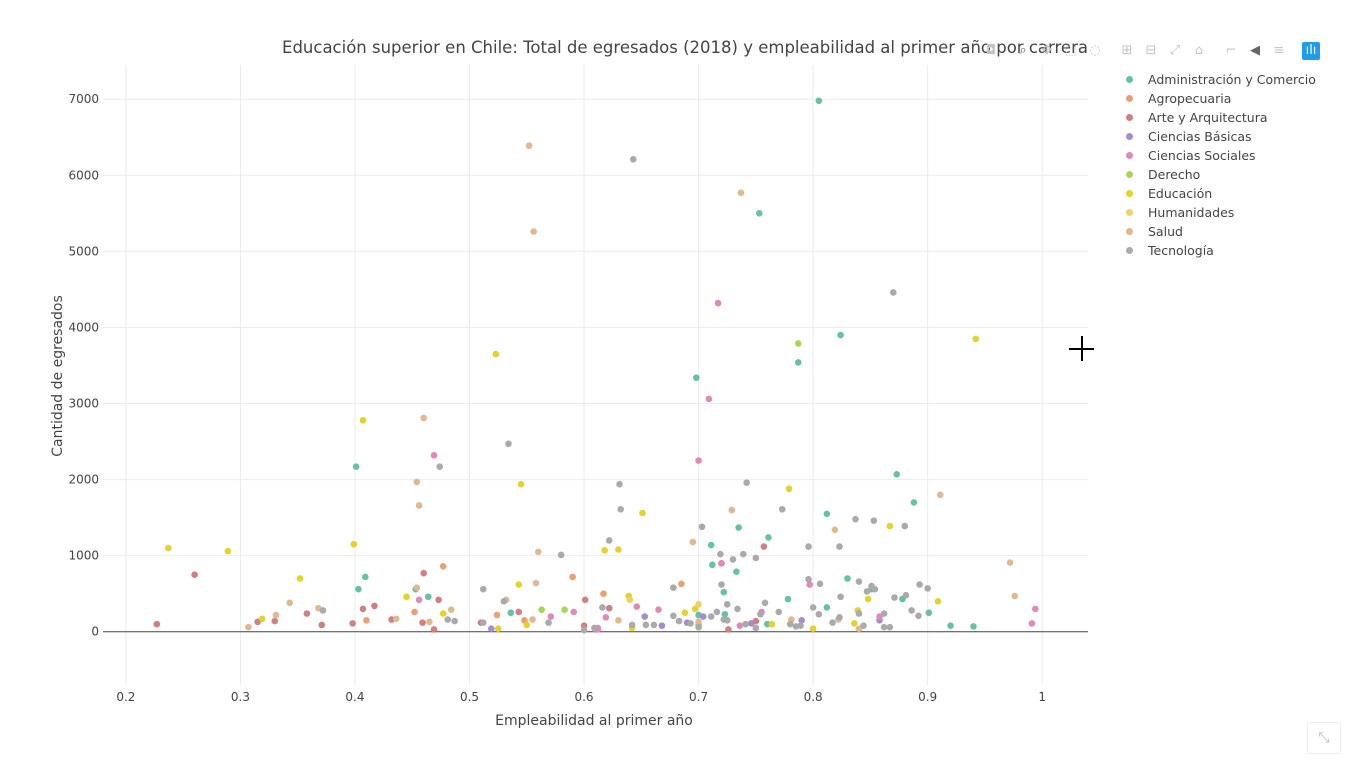 The height and width of the screenshot is (768, 1366). What do you see at coordinates (1218, 79) in the screenshot?
I see `legend-item: Administración y Comercio` at bounding box center [1218, 79].